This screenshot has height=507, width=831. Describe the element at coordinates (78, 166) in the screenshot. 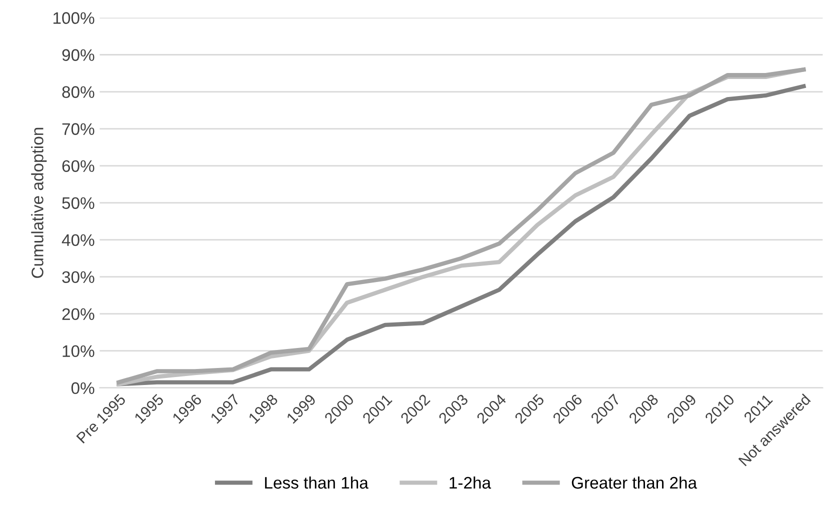

I see `y-tick-label: 60%` at that location.